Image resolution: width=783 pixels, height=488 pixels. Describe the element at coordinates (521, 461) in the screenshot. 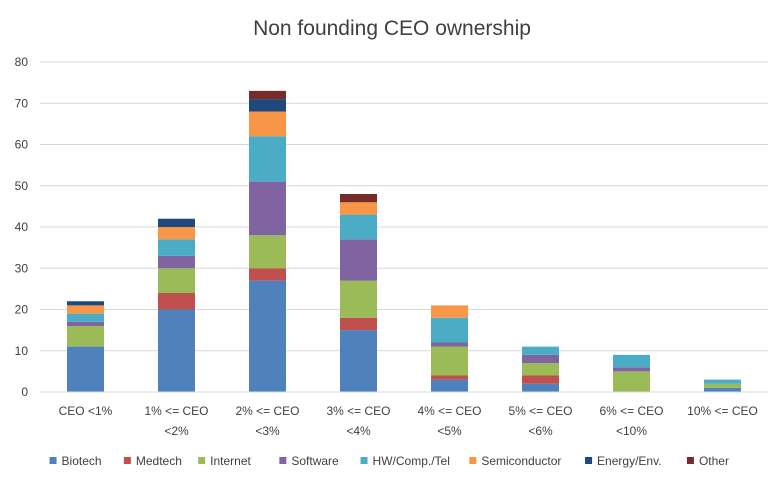

I see `legend-label: Semiconductor` at that location.